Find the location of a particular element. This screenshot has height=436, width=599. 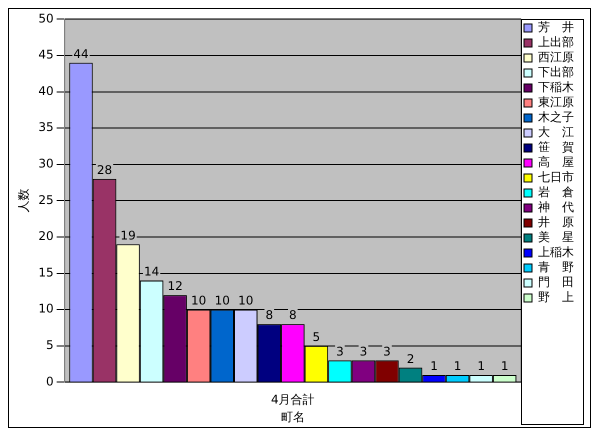

legend-label: 青 野 is located at coordinates (556, 267).